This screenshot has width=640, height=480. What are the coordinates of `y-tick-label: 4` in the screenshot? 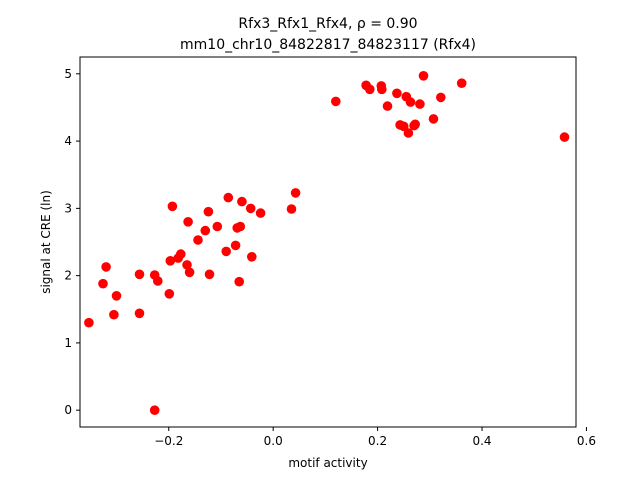 It's located at (68, 141).